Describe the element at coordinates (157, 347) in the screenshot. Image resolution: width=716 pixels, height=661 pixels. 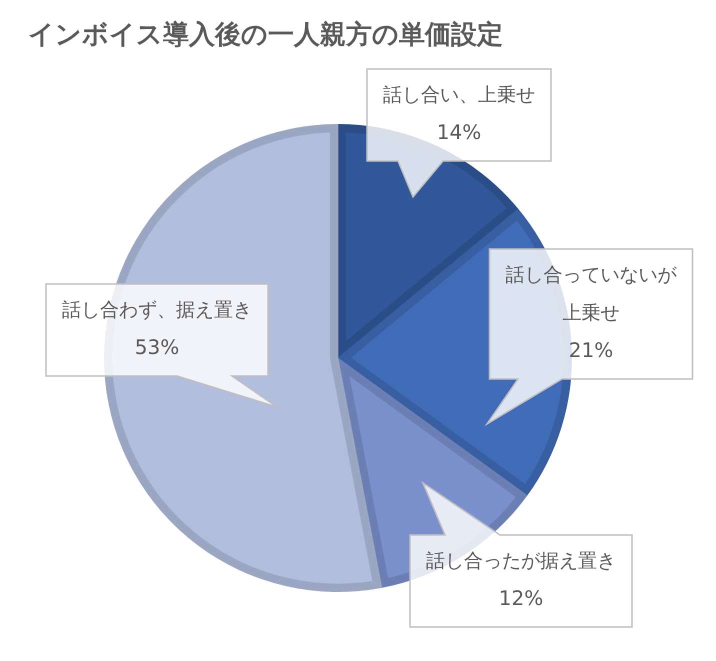
I see `data-label: 53%` at that location.